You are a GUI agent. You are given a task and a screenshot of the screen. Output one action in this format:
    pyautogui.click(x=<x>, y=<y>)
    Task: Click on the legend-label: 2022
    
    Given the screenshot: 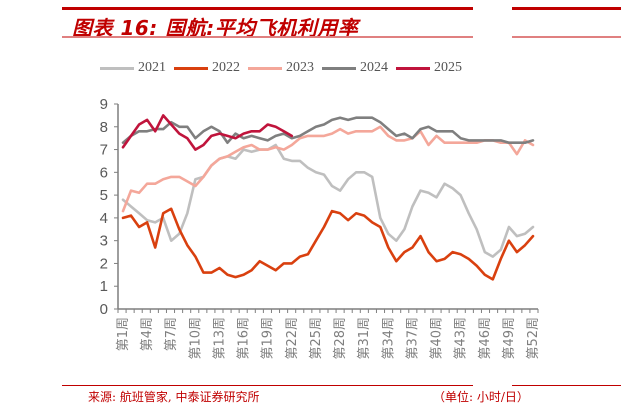 What is the action you would take?
    pyautogui.click(x=226, y=67)
    